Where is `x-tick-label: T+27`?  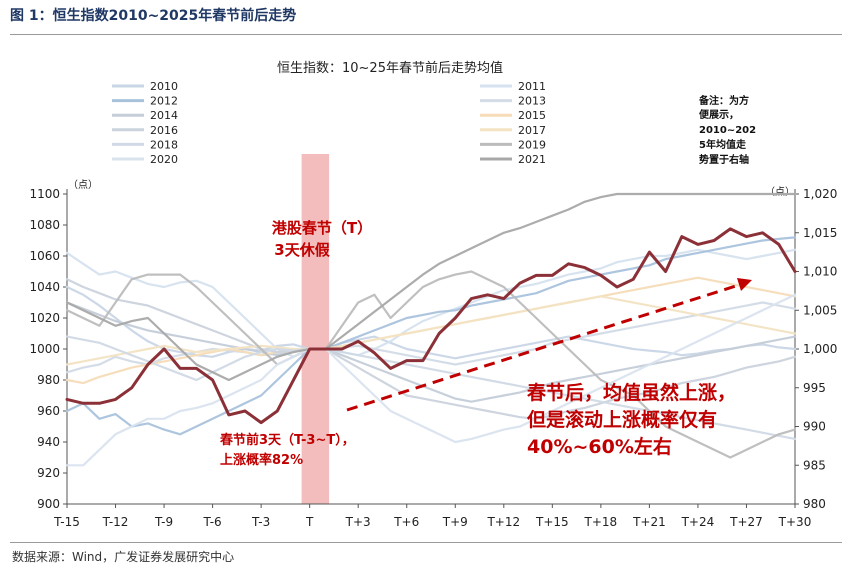
x-tick-label: T+27 is located at coordinates (746, 522).